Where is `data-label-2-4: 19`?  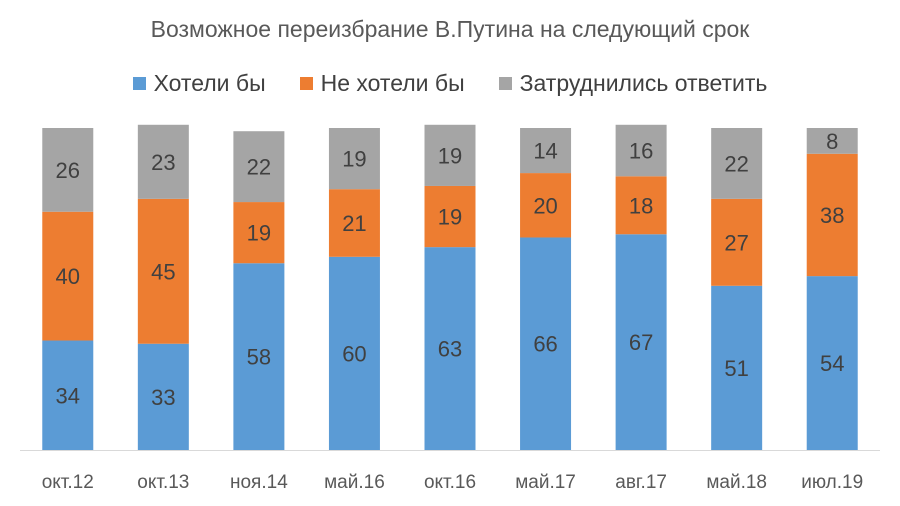
data-label-2-4: 19 is located at coordinates (450, 155).